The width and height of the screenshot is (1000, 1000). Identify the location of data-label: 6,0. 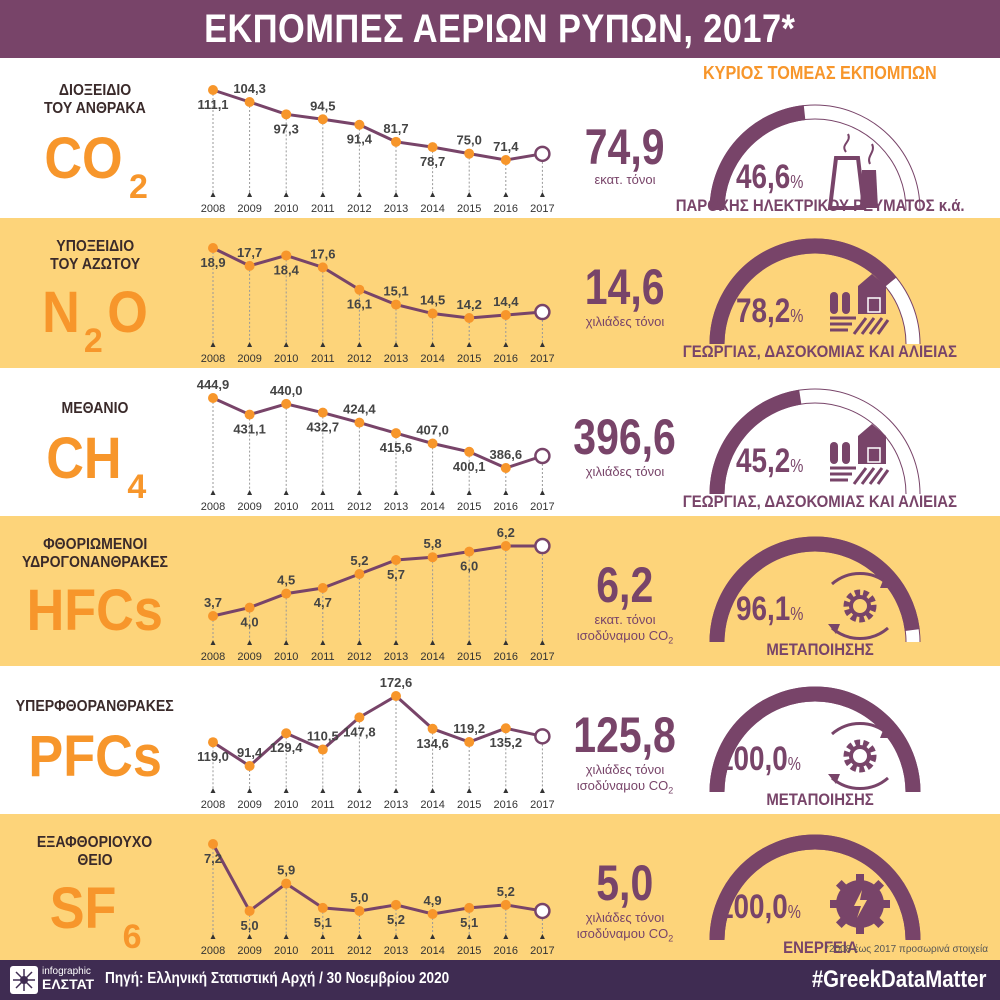
(469, 566).